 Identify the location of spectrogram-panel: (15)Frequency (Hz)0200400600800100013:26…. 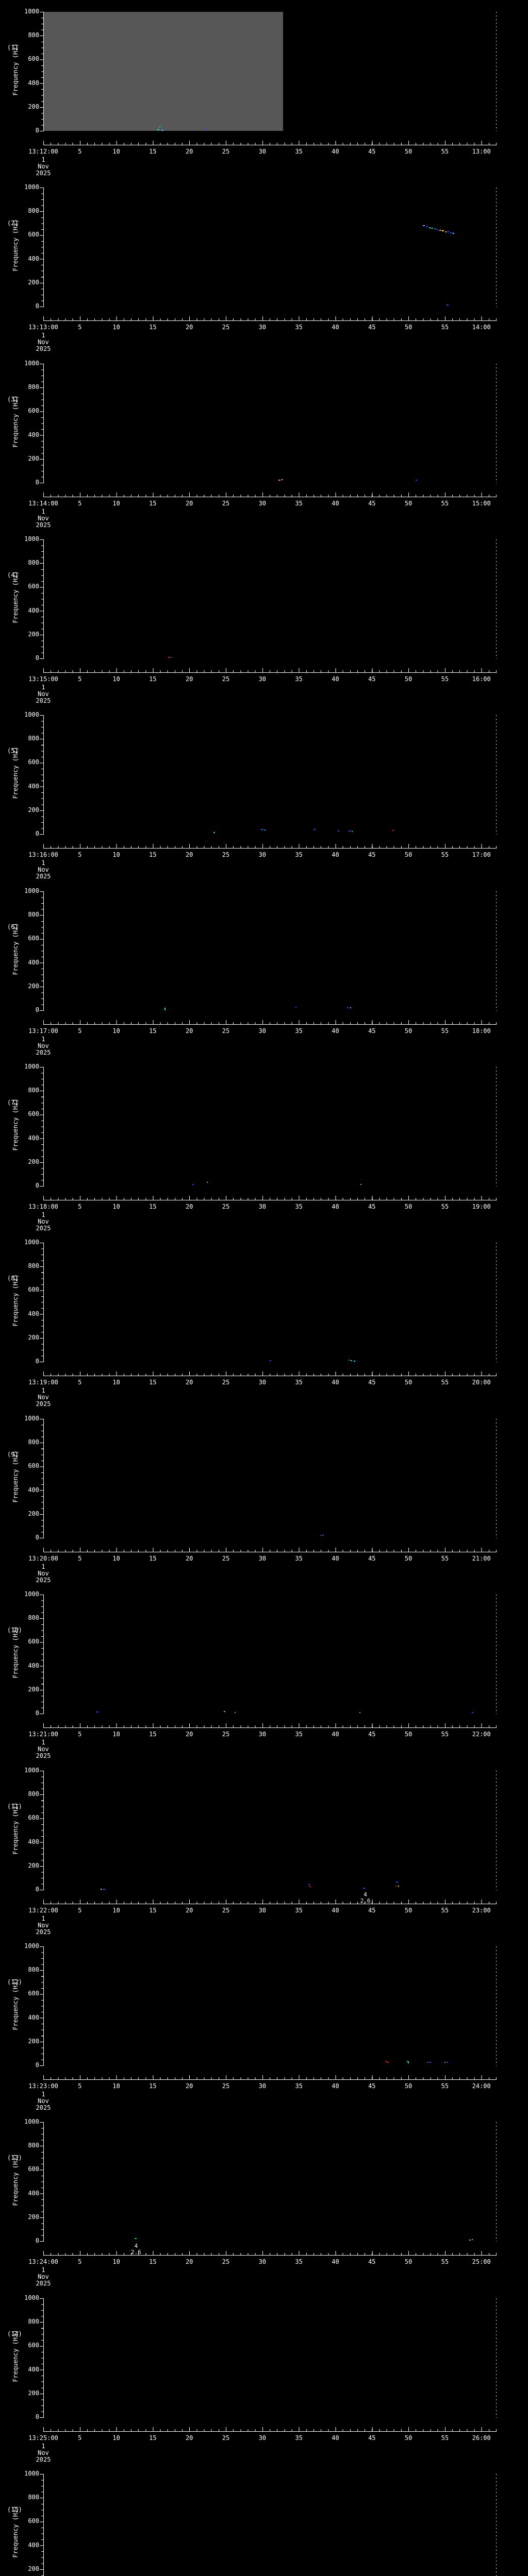
(264, 2519).